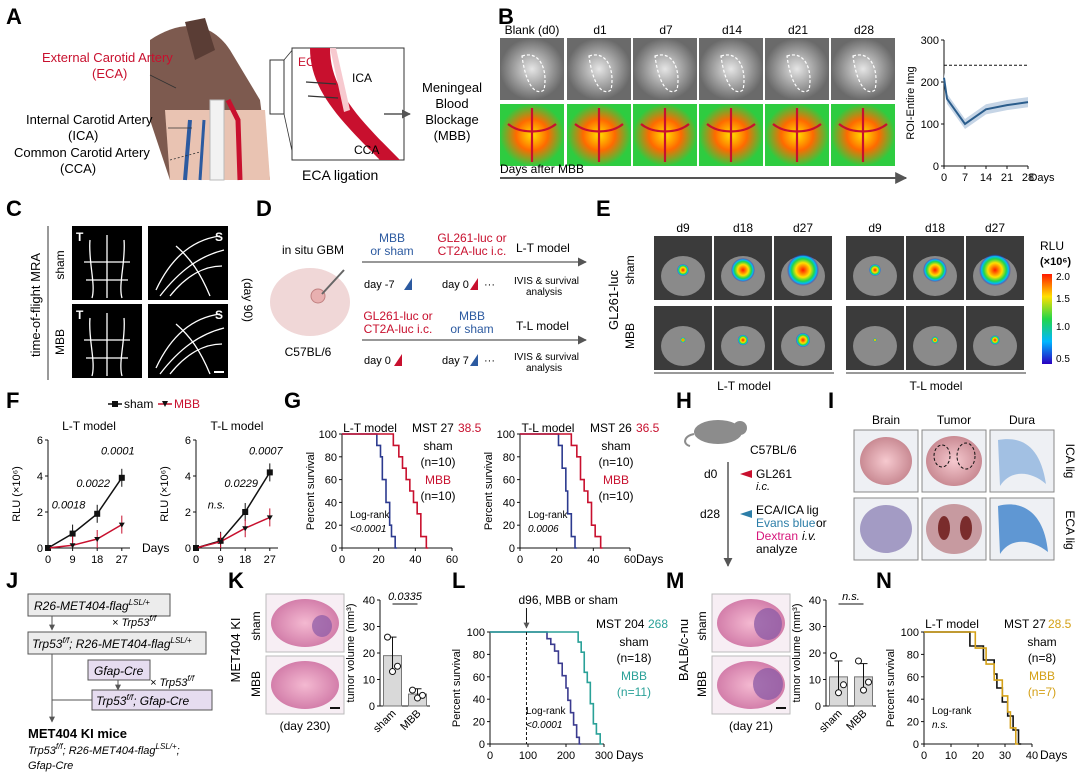  Describe the element at coordinates (35, 305) in the screenshot. I see `c-vertical-label: time-of-flight MRA` at that location.